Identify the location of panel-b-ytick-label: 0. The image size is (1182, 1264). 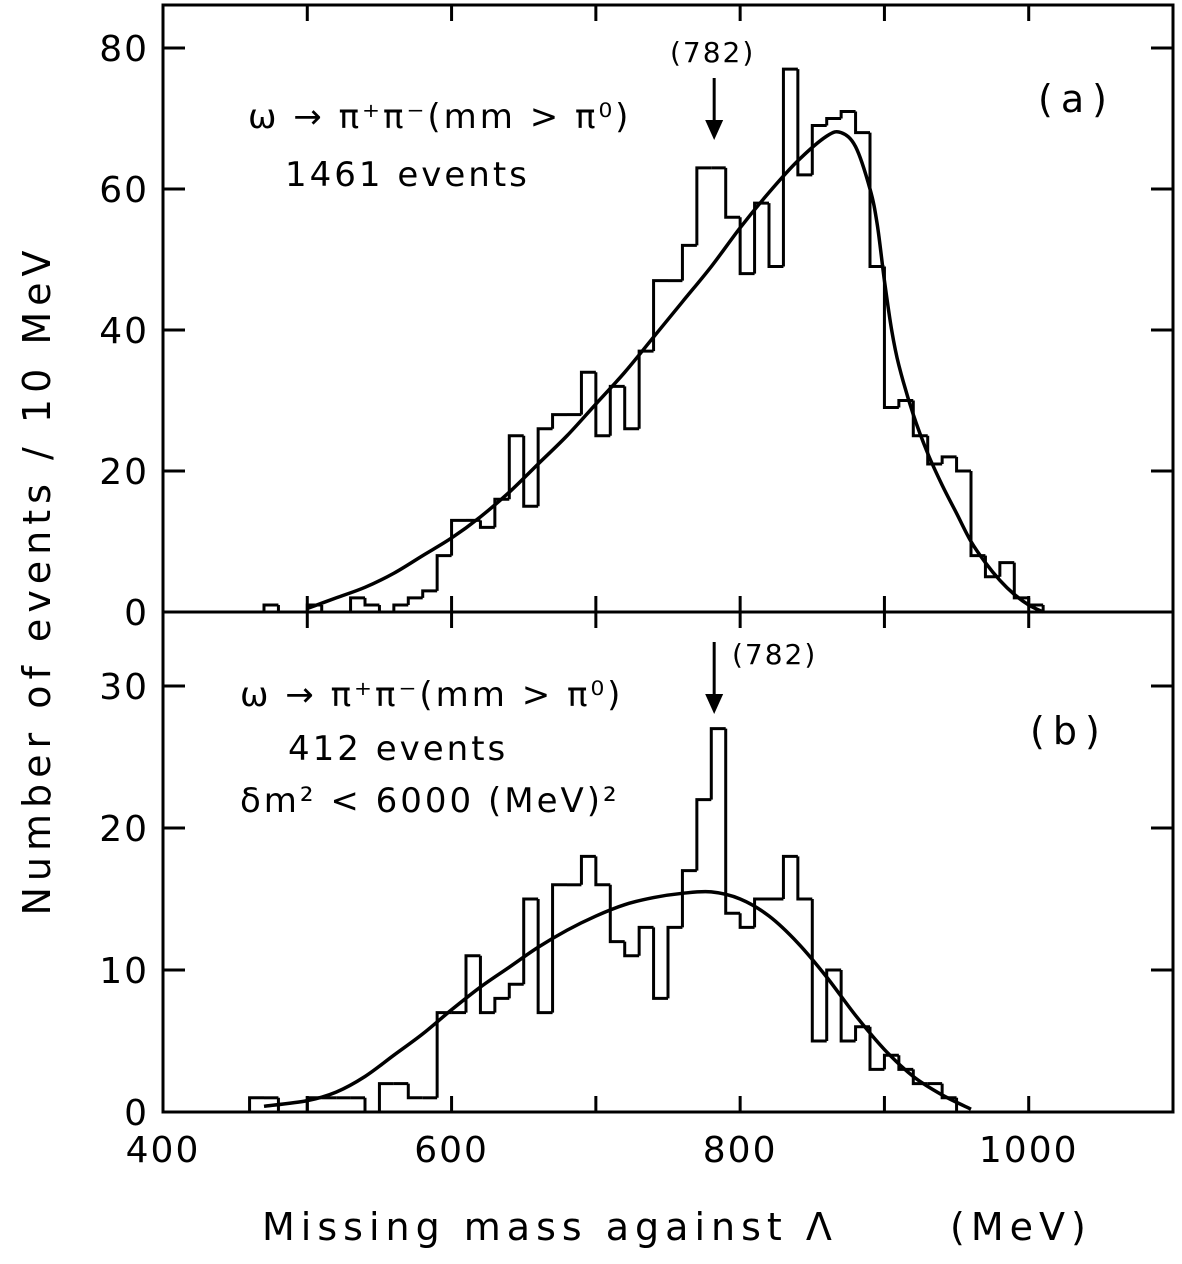
(136, 1113).